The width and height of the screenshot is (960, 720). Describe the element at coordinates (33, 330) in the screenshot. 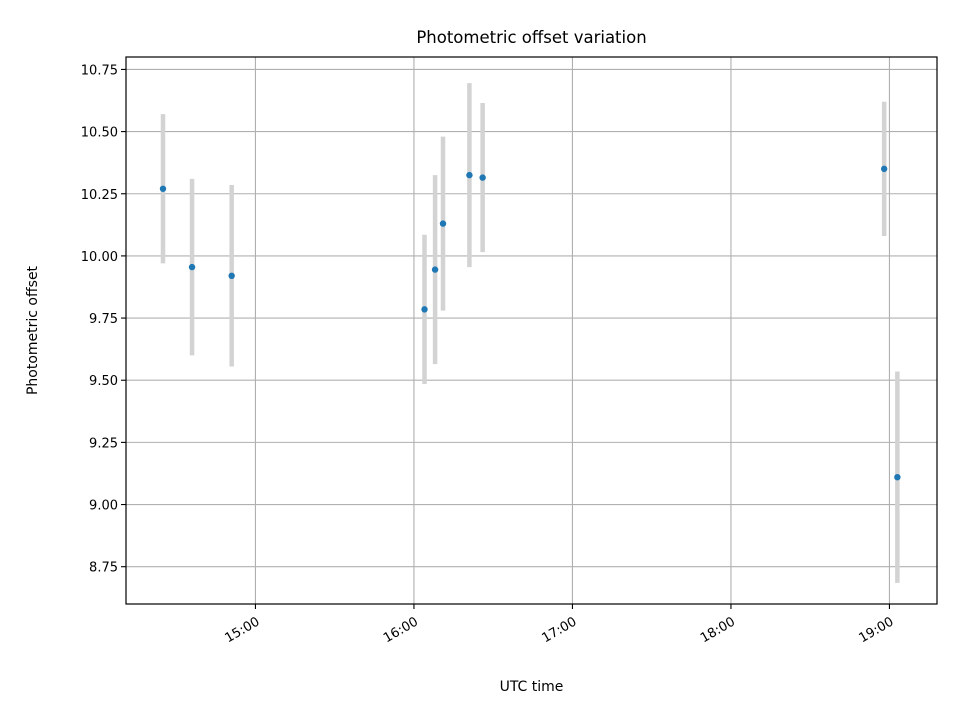

I see `y-axis-label: Photometric offset` at that location.